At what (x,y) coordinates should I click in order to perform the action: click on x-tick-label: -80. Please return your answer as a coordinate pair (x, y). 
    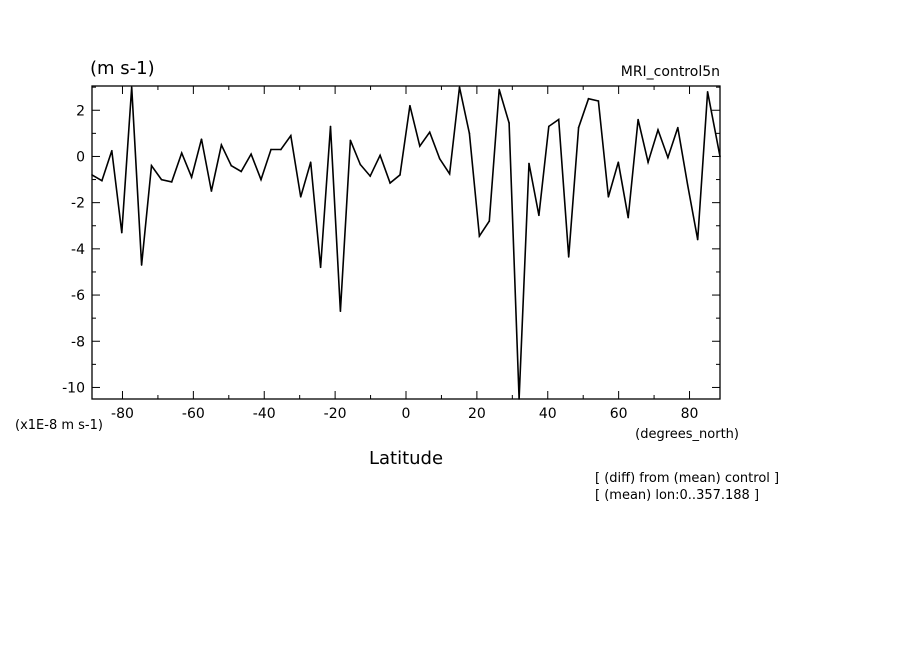
    Looking at the image, I should click on (122, 414).